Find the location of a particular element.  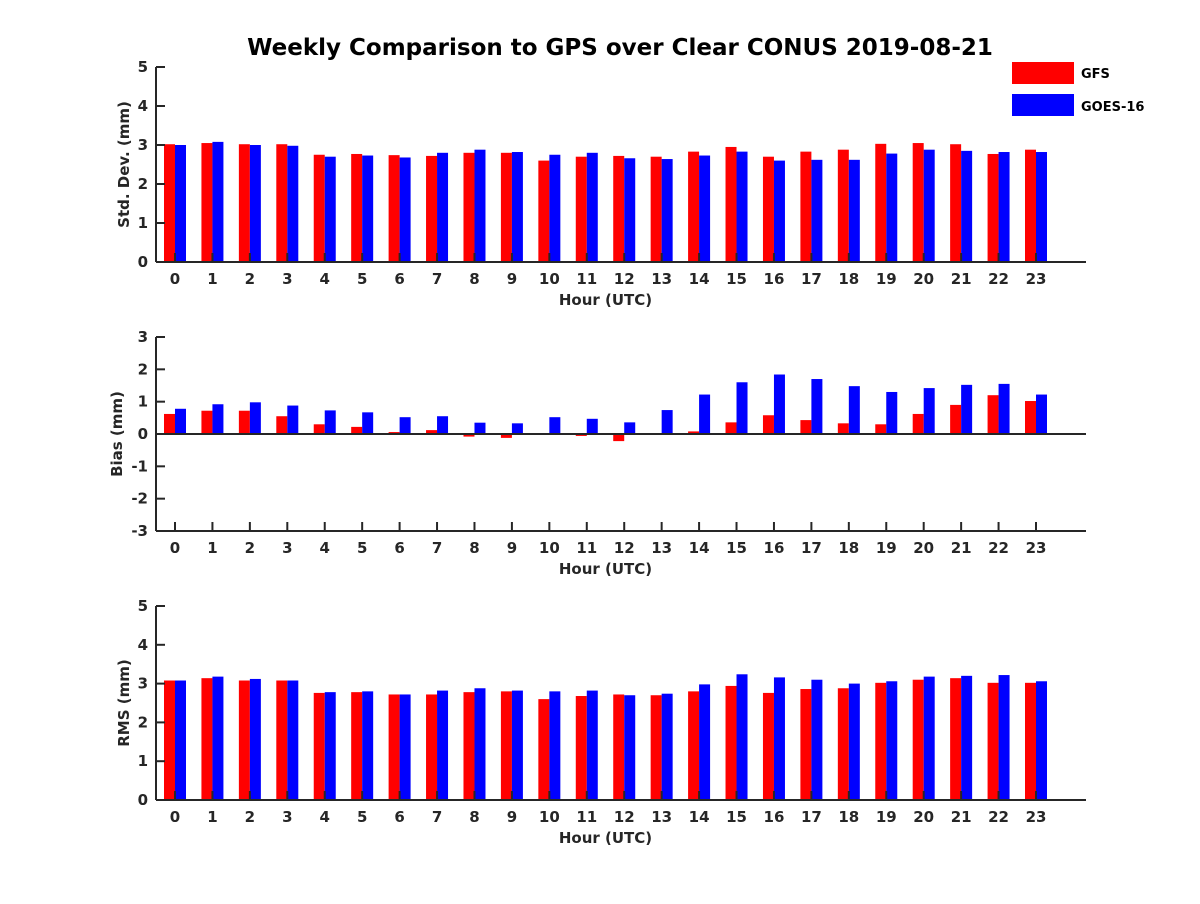

x-tick-label: 7 is located at coordinates (437, 548).